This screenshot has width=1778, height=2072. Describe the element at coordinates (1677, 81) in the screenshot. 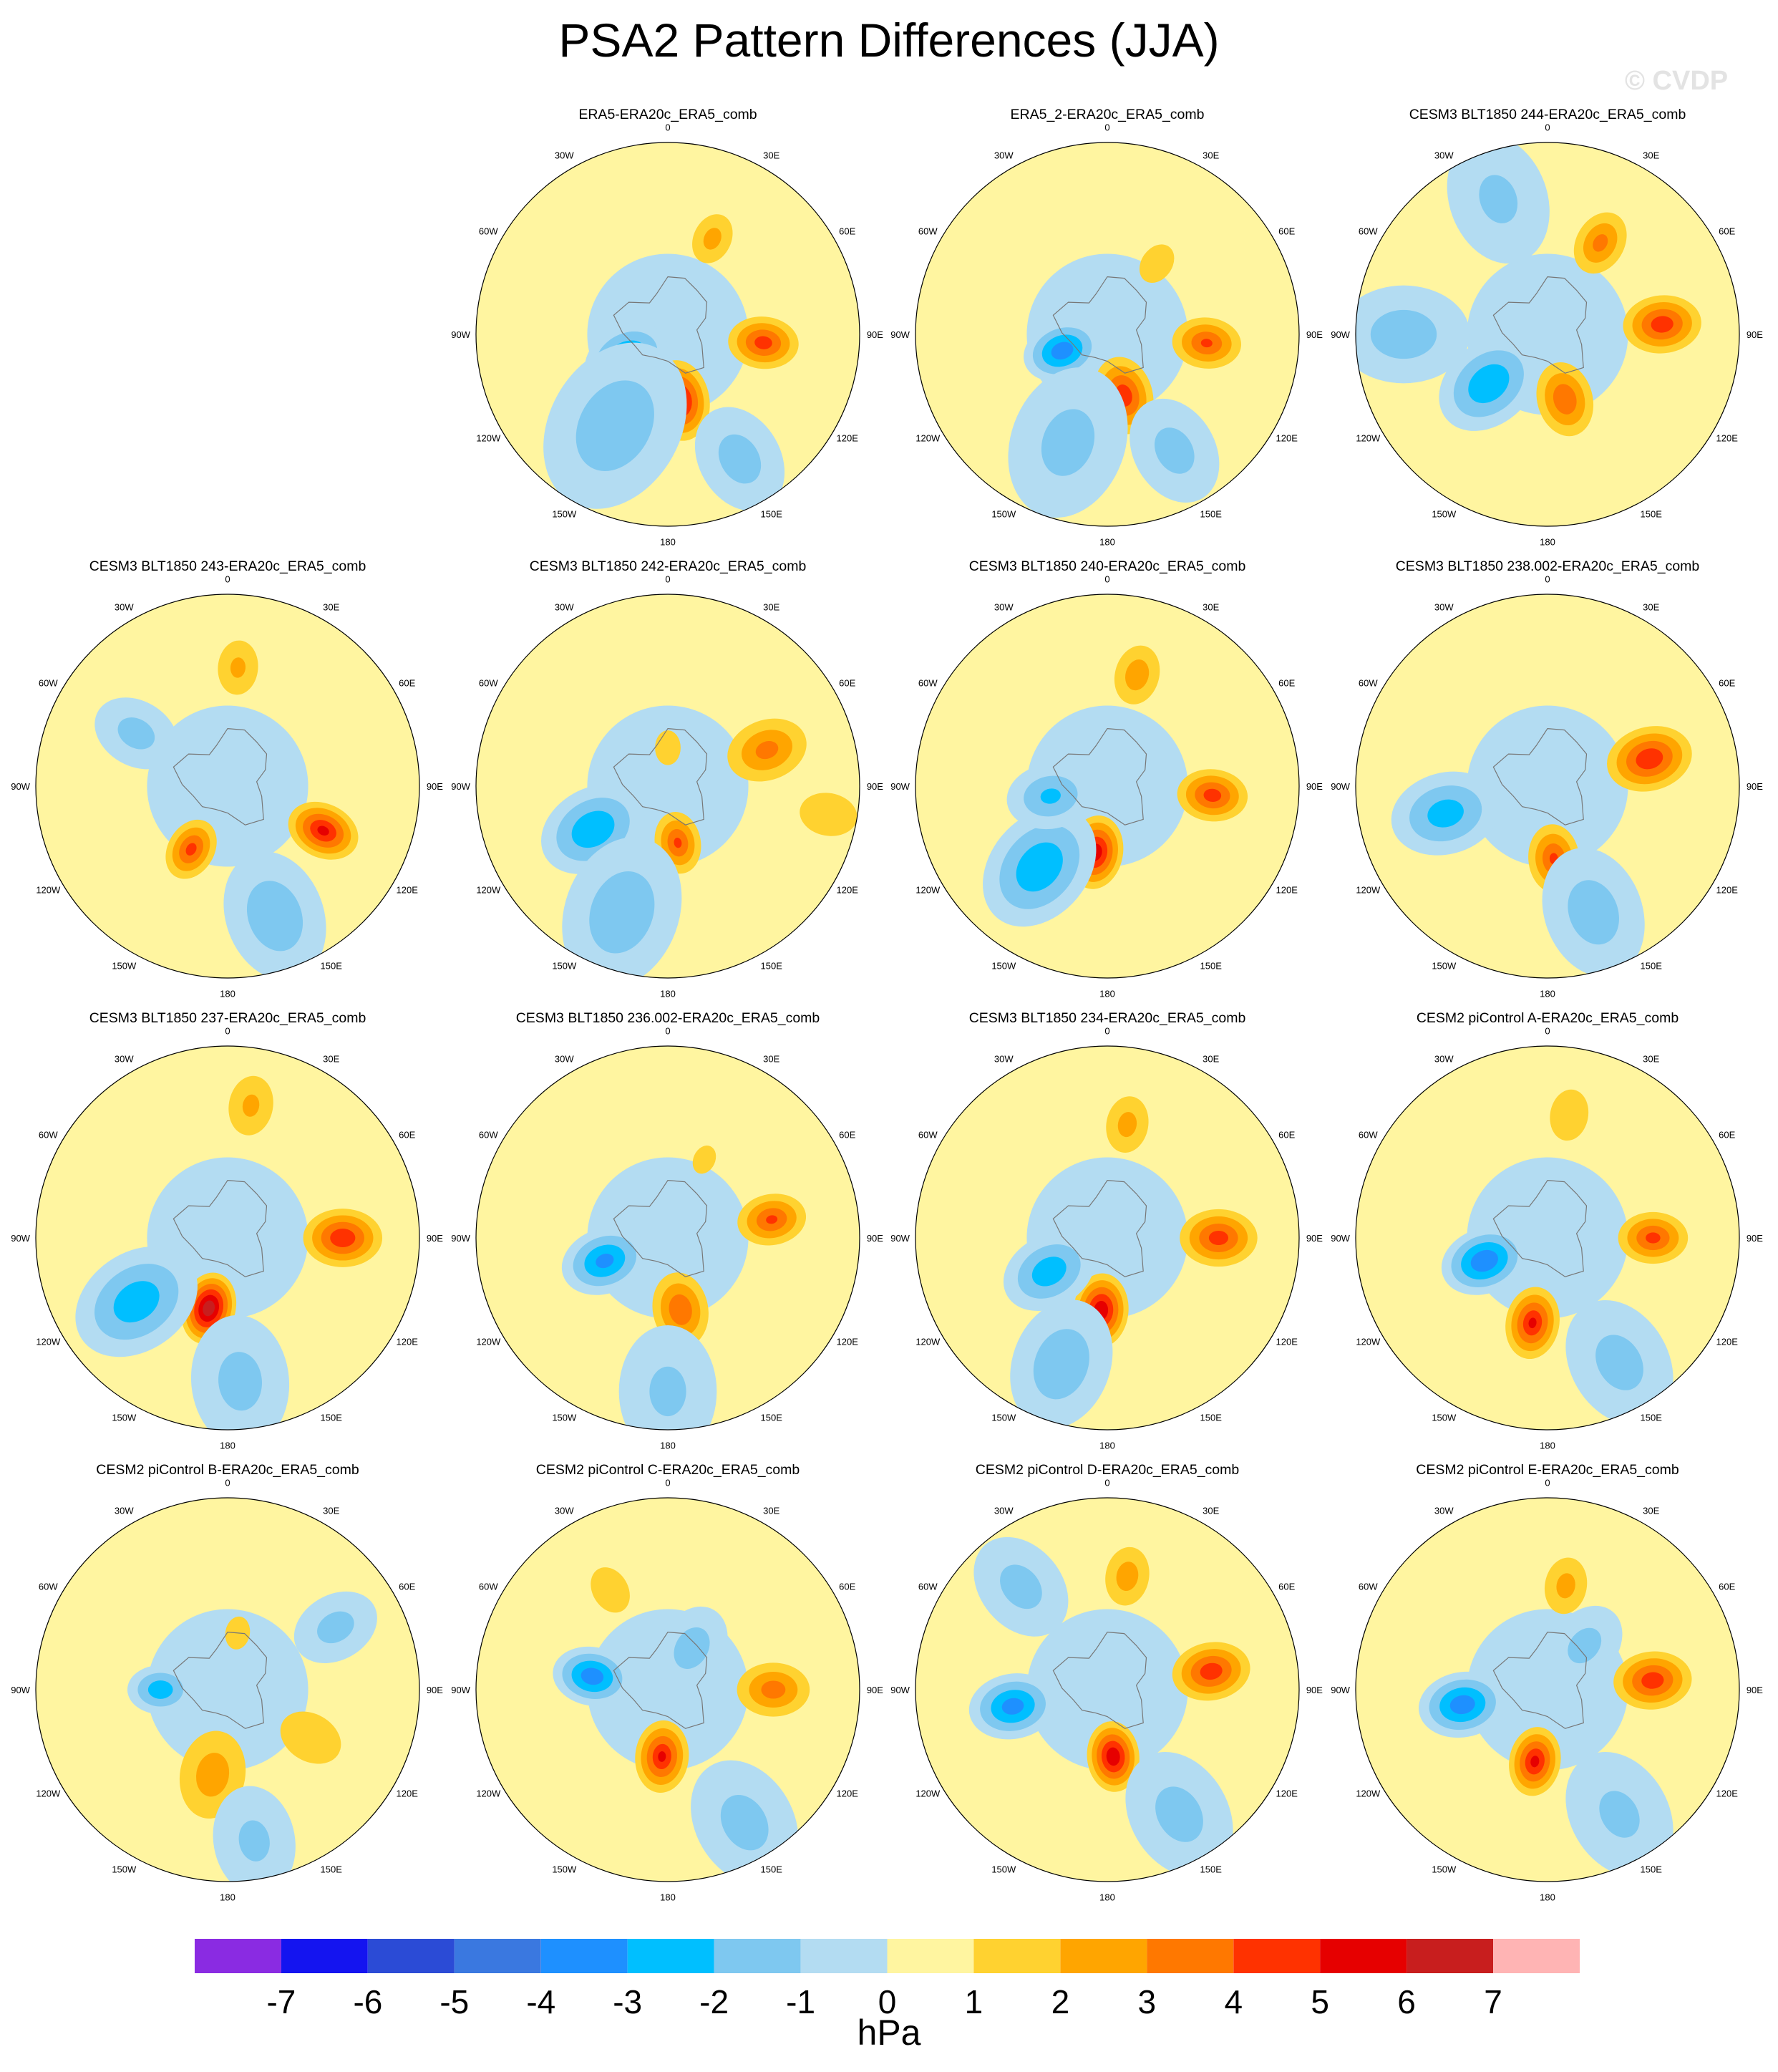

I see `watermark: © CVDP` at that location.